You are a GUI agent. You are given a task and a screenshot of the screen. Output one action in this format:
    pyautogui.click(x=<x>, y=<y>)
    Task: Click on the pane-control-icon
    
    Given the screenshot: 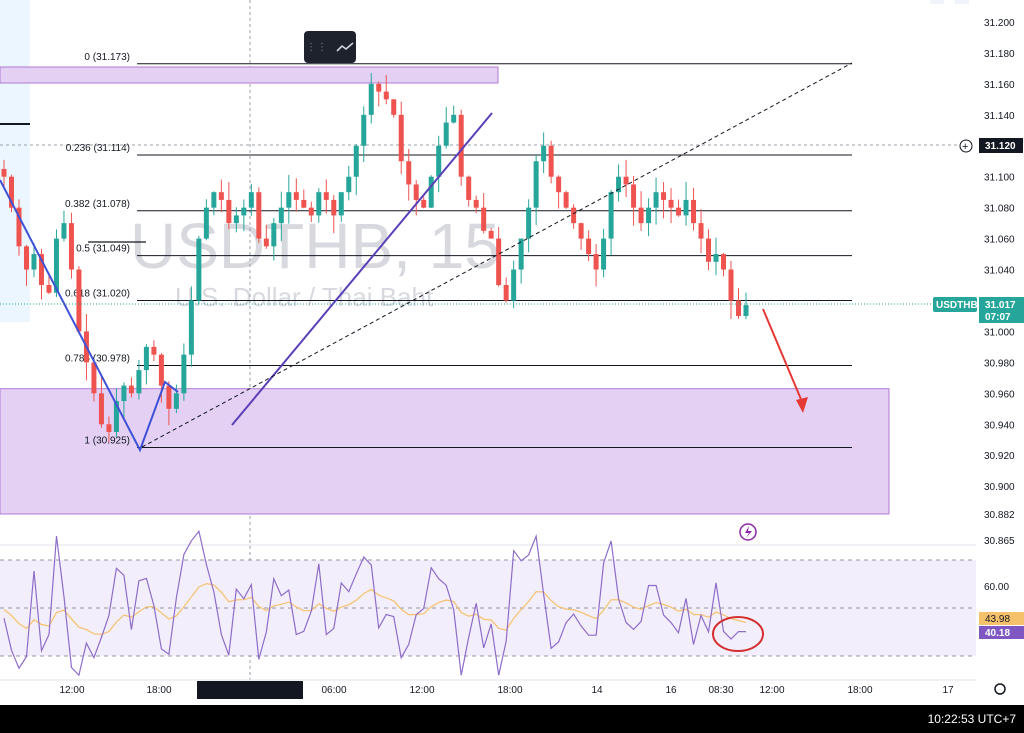 What is the action you would take?
    pyautogui.click(x=937, y=2)
    